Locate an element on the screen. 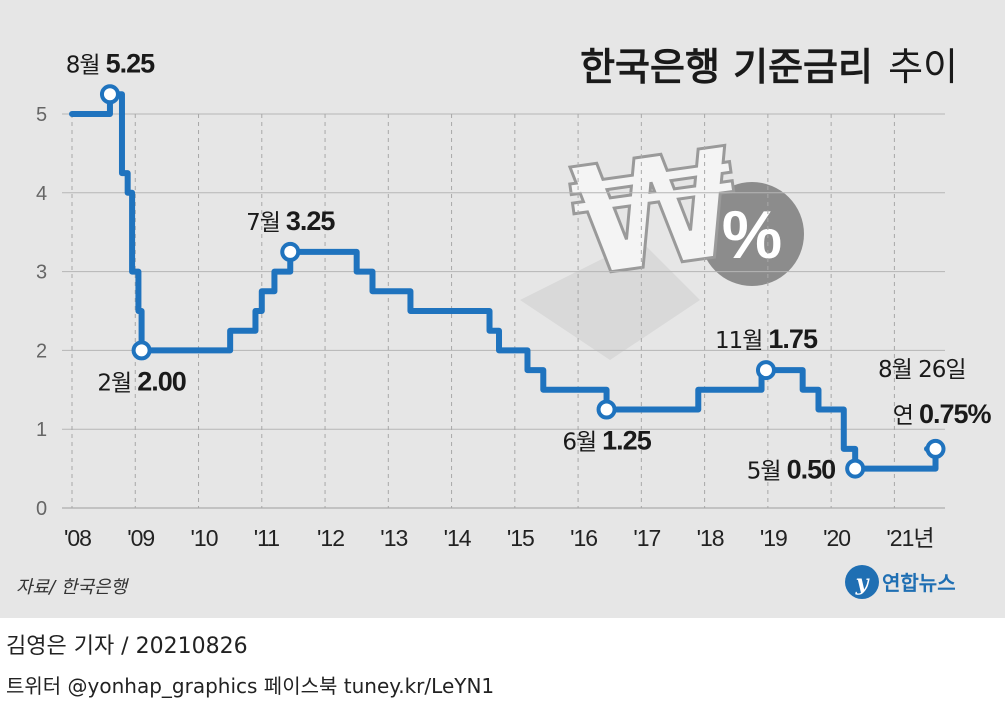 This screenshot has height=711, width=1005. yonhap-logo: y 연합뉴스 is located at coordinates (900, 582).